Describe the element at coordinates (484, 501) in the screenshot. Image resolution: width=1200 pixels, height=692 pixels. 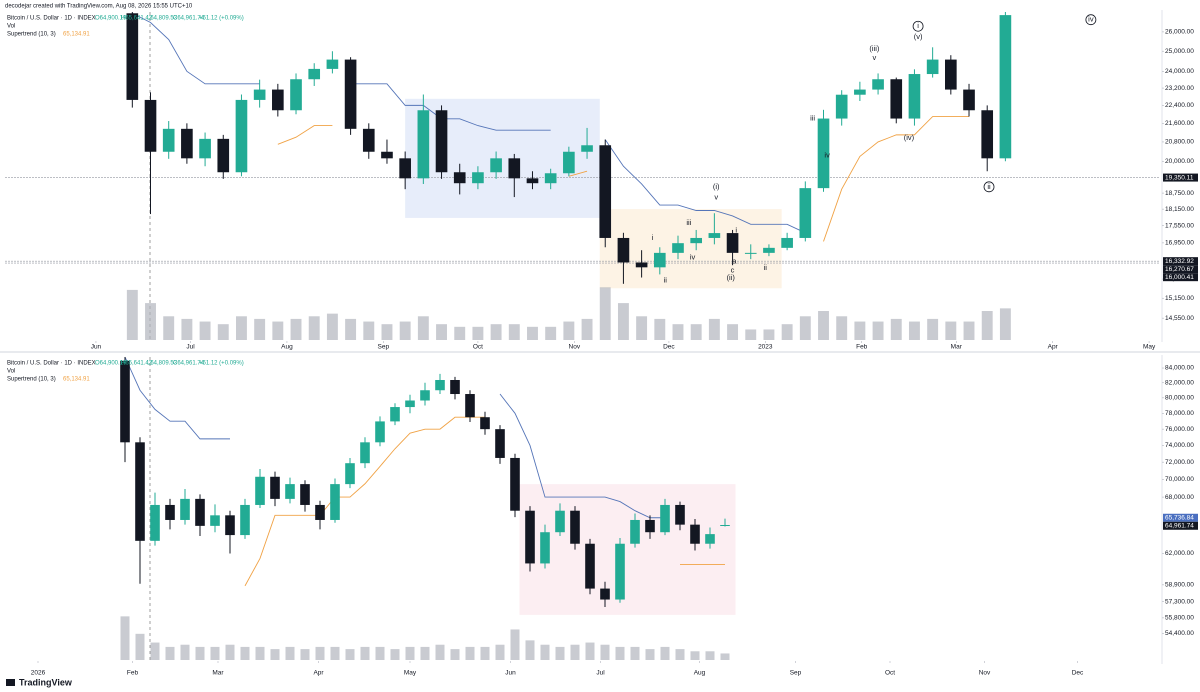
I see `supertrend-line` at that location.